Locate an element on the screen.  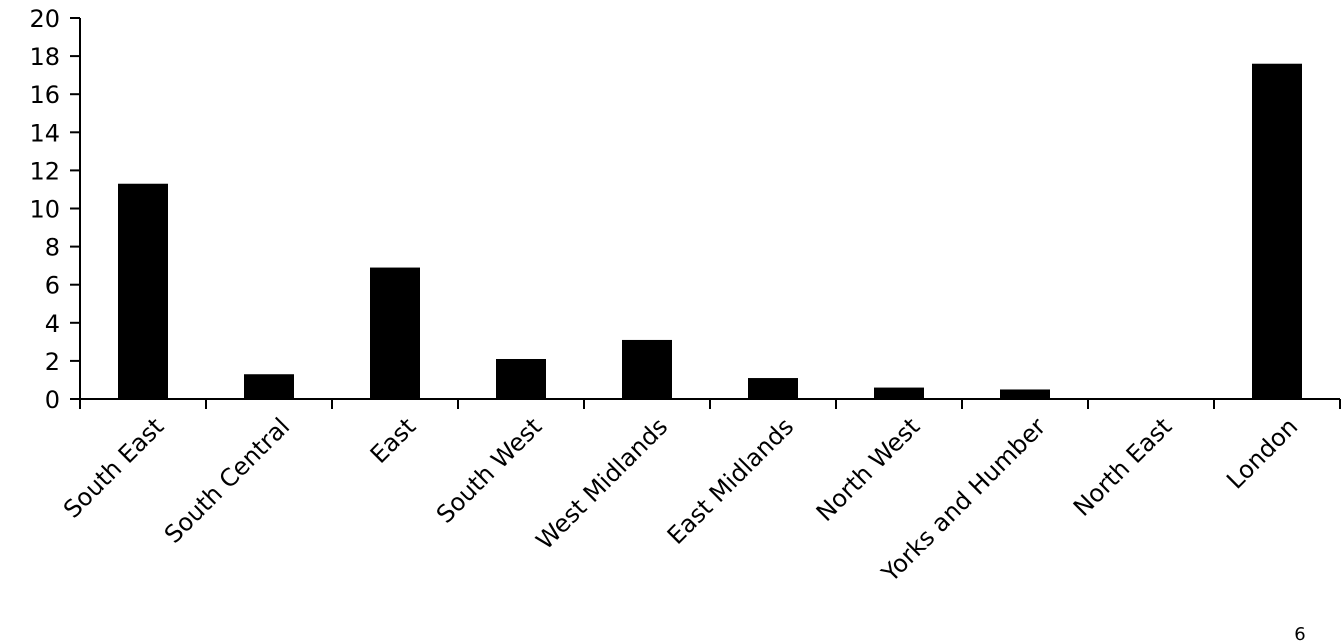
y-tick-label: 6 is located at coordinates (52, 286).